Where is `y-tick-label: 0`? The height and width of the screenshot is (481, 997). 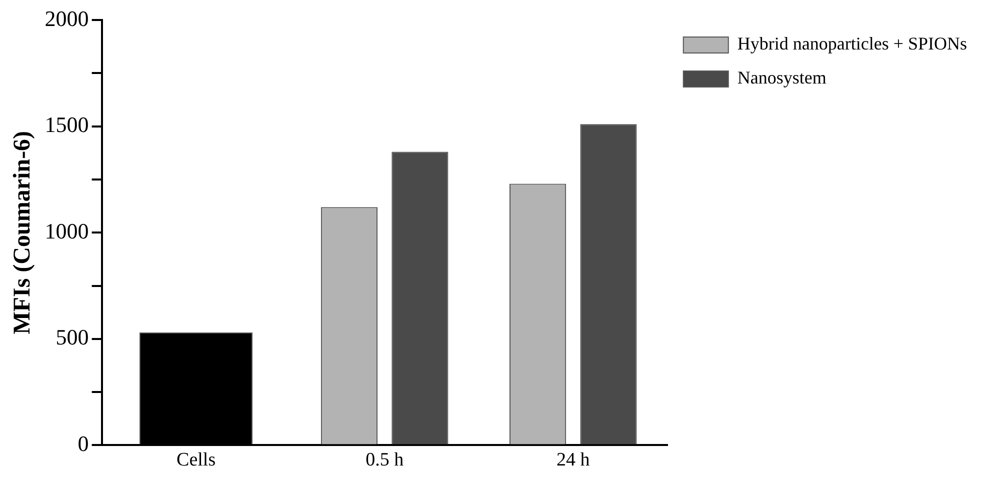
y-tick-label: 0 is located at coordinates (83, 443).